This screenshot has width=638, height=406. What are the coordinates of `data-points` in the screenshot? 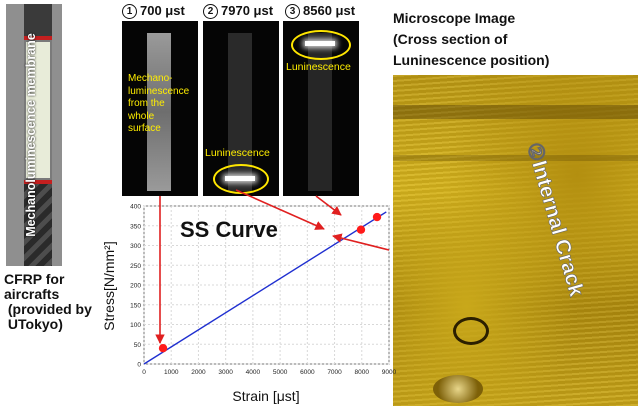 It's located at (270, 282).